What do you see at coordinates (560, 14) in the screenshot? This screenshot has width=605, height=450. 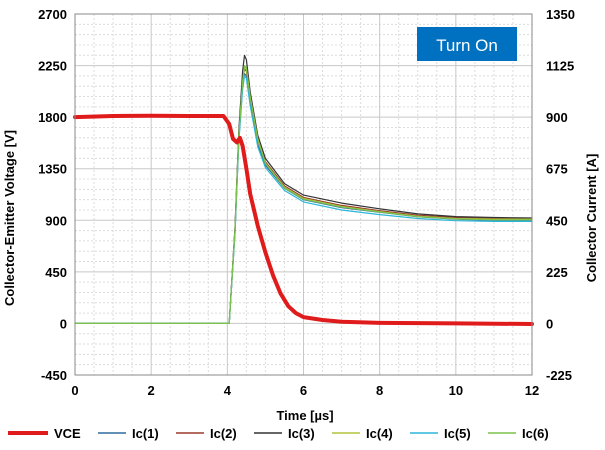 I see `right-tick-label: 1350` at bounding box center [560, 14].